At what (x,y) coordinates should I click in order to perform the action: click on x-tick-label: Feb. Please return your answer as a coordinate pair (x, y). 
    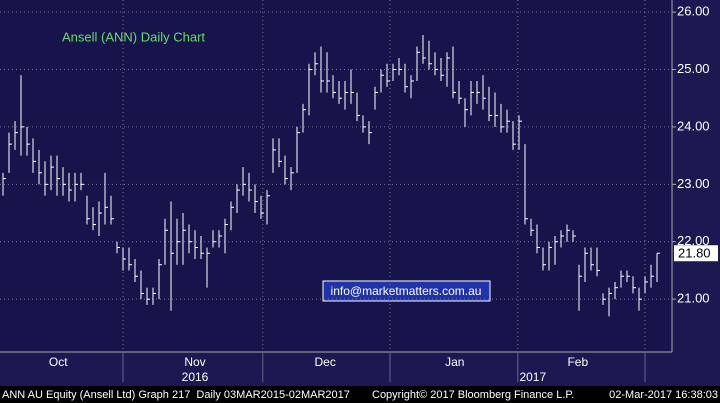
    Looking at the image, I should click on (577, 362).